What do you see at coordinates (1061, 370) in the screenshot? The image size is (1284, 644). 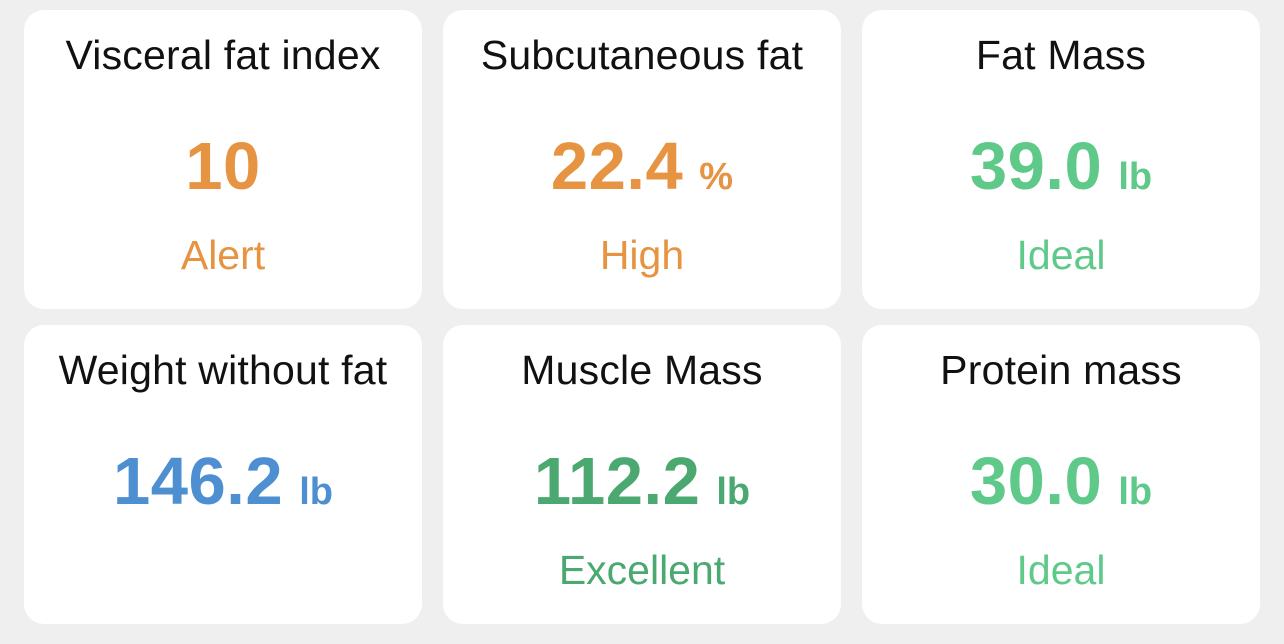 I see `card-title: Protein mass` at bounding box center [1061, 370].